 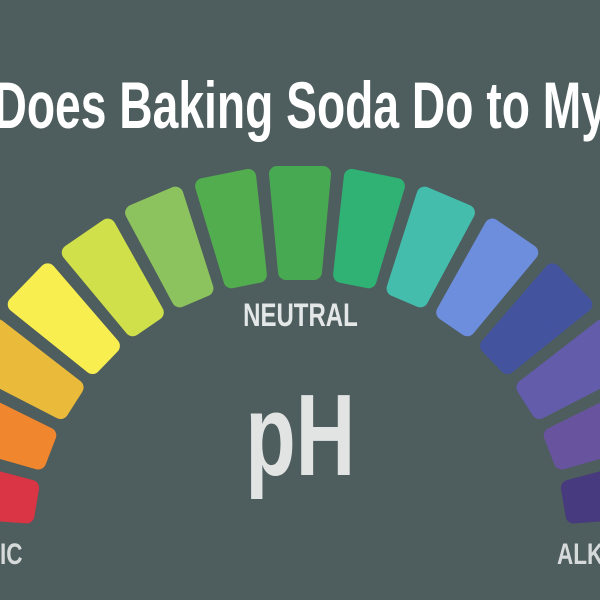 What do you see at coordinates (580, 489) in the screenshot?
I see `gauge-segment-dark-purple` at bounding box center [580, 489].